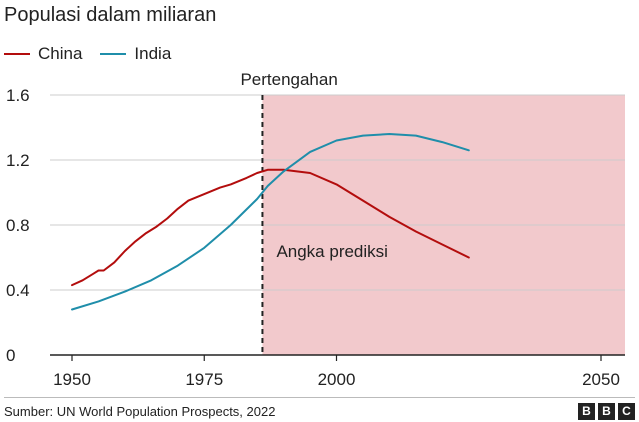  What do you see at coordinates (72, 379) in the screenshot?
I see `x-tick-label: 1950` at bounding box center [72, 379].